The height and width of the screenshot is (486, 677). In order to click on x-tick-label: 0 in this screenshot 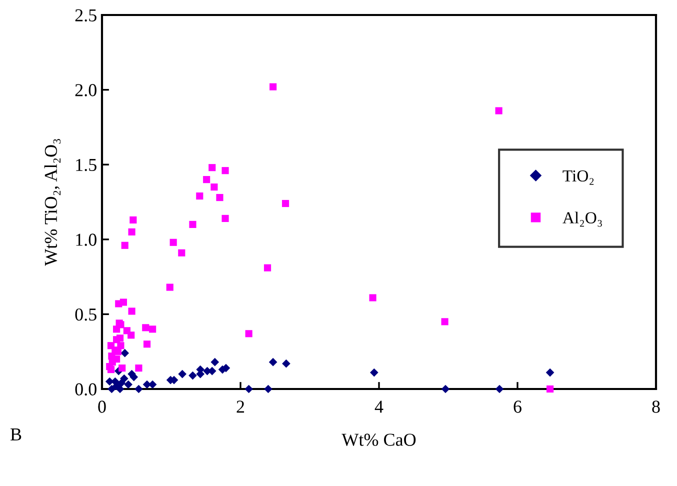, I will do `click(102, 406)`.